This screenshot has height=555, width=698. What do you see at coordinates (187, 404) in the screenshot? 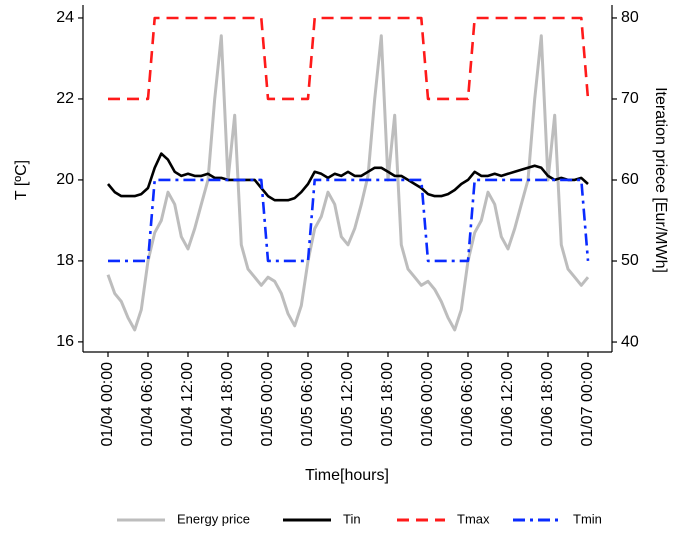
I see `x-tick-label: 01/04 12:00` at bounding box center [187, 404].